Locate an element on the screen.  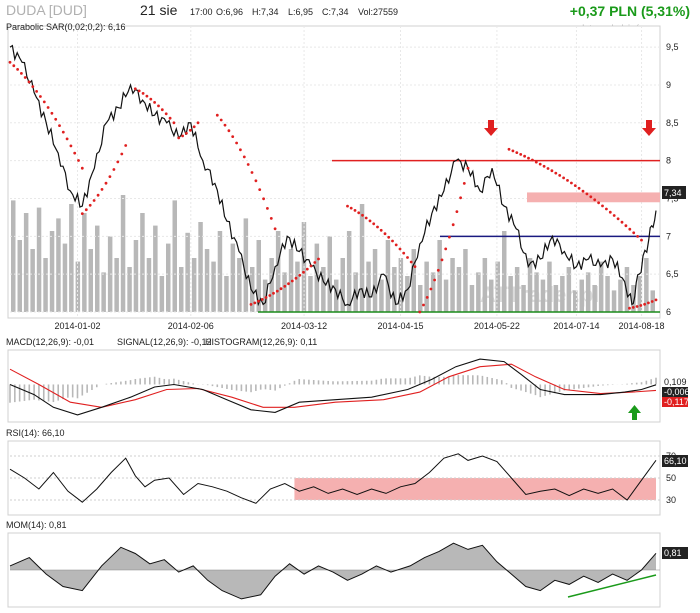
price-tick: 8,5 is located at coordinates (672, 123).